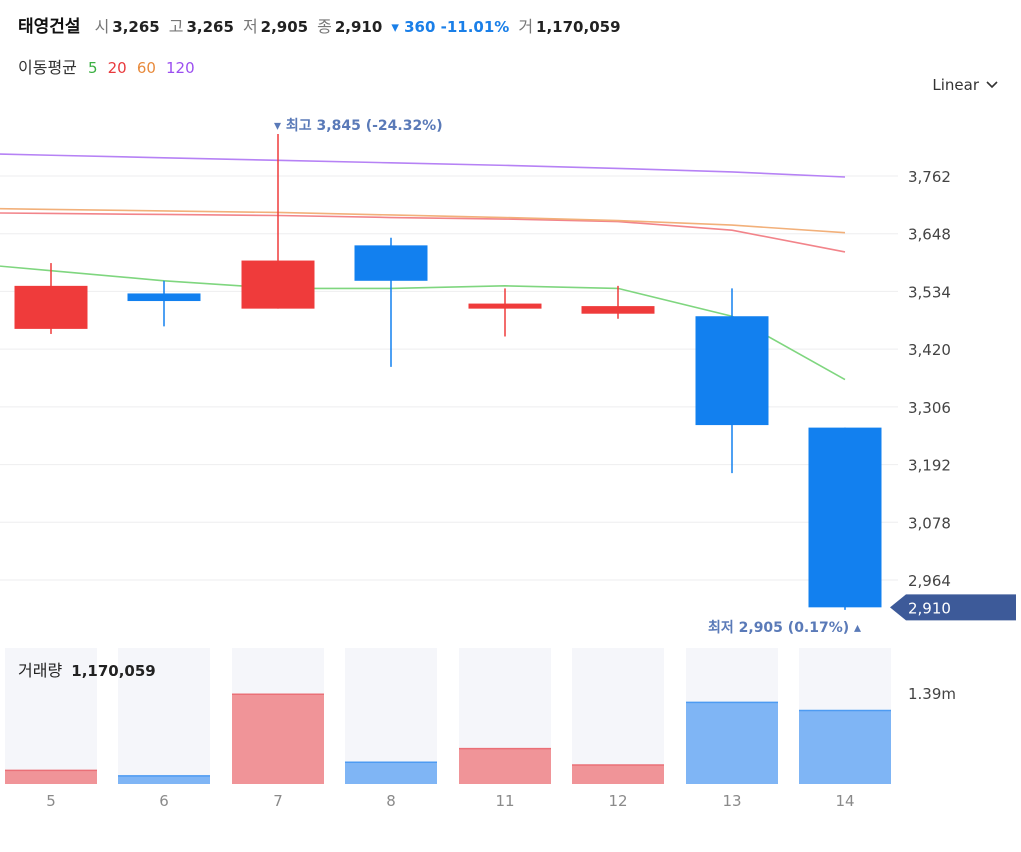 The height and width of the screenshot is (852, 1021). I want to click on stock-name: 태영건설, so click(49, 27).